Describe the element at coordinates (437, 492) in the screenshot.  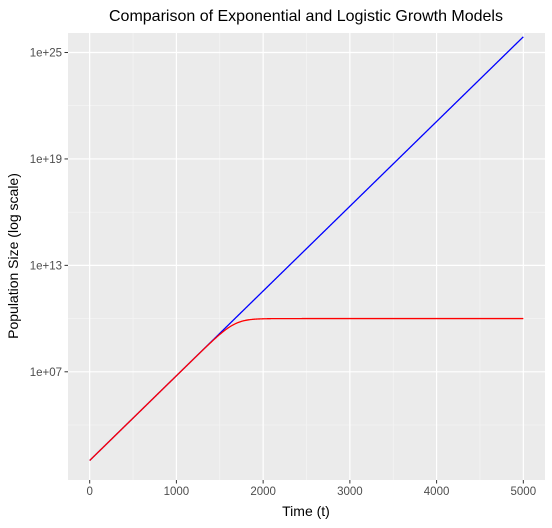
I see `x-tick-label: 4000` at that location.